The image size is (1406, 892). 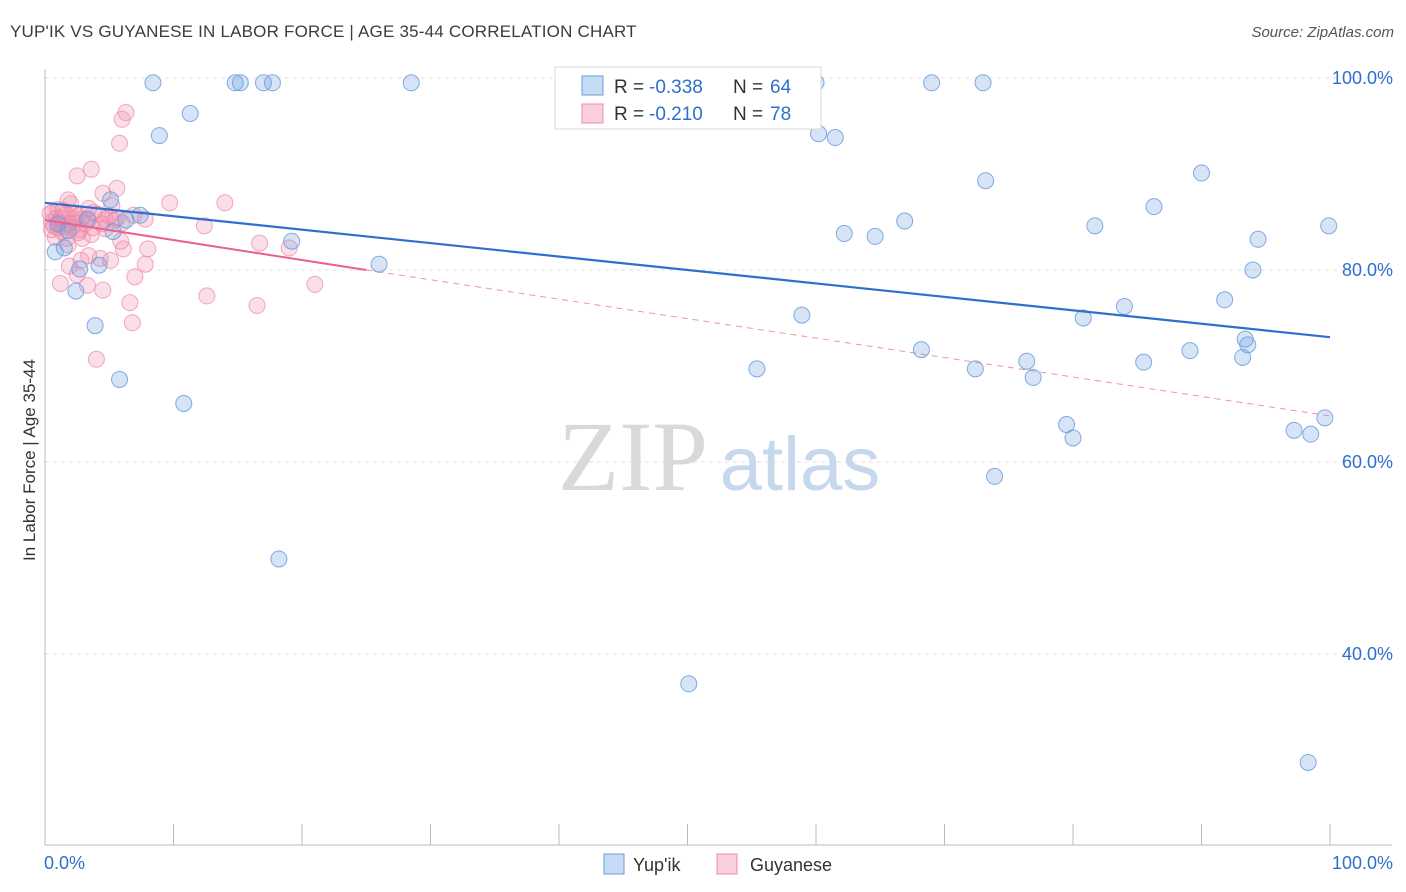 I want to click on y-tick-label: 80.0%, so click(x=1367, y=270).